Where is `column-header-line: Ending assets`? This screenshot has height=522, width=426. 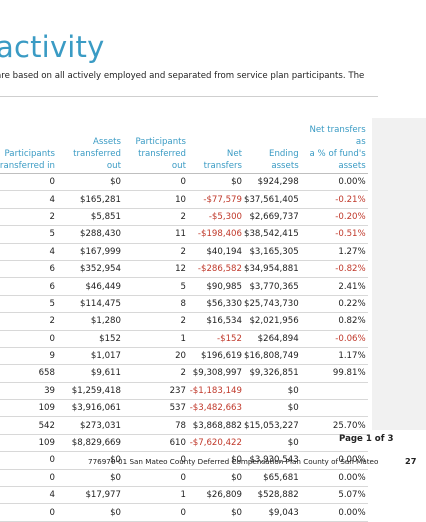 column-header-line: Ending assets is located at coordinates (284, 160).